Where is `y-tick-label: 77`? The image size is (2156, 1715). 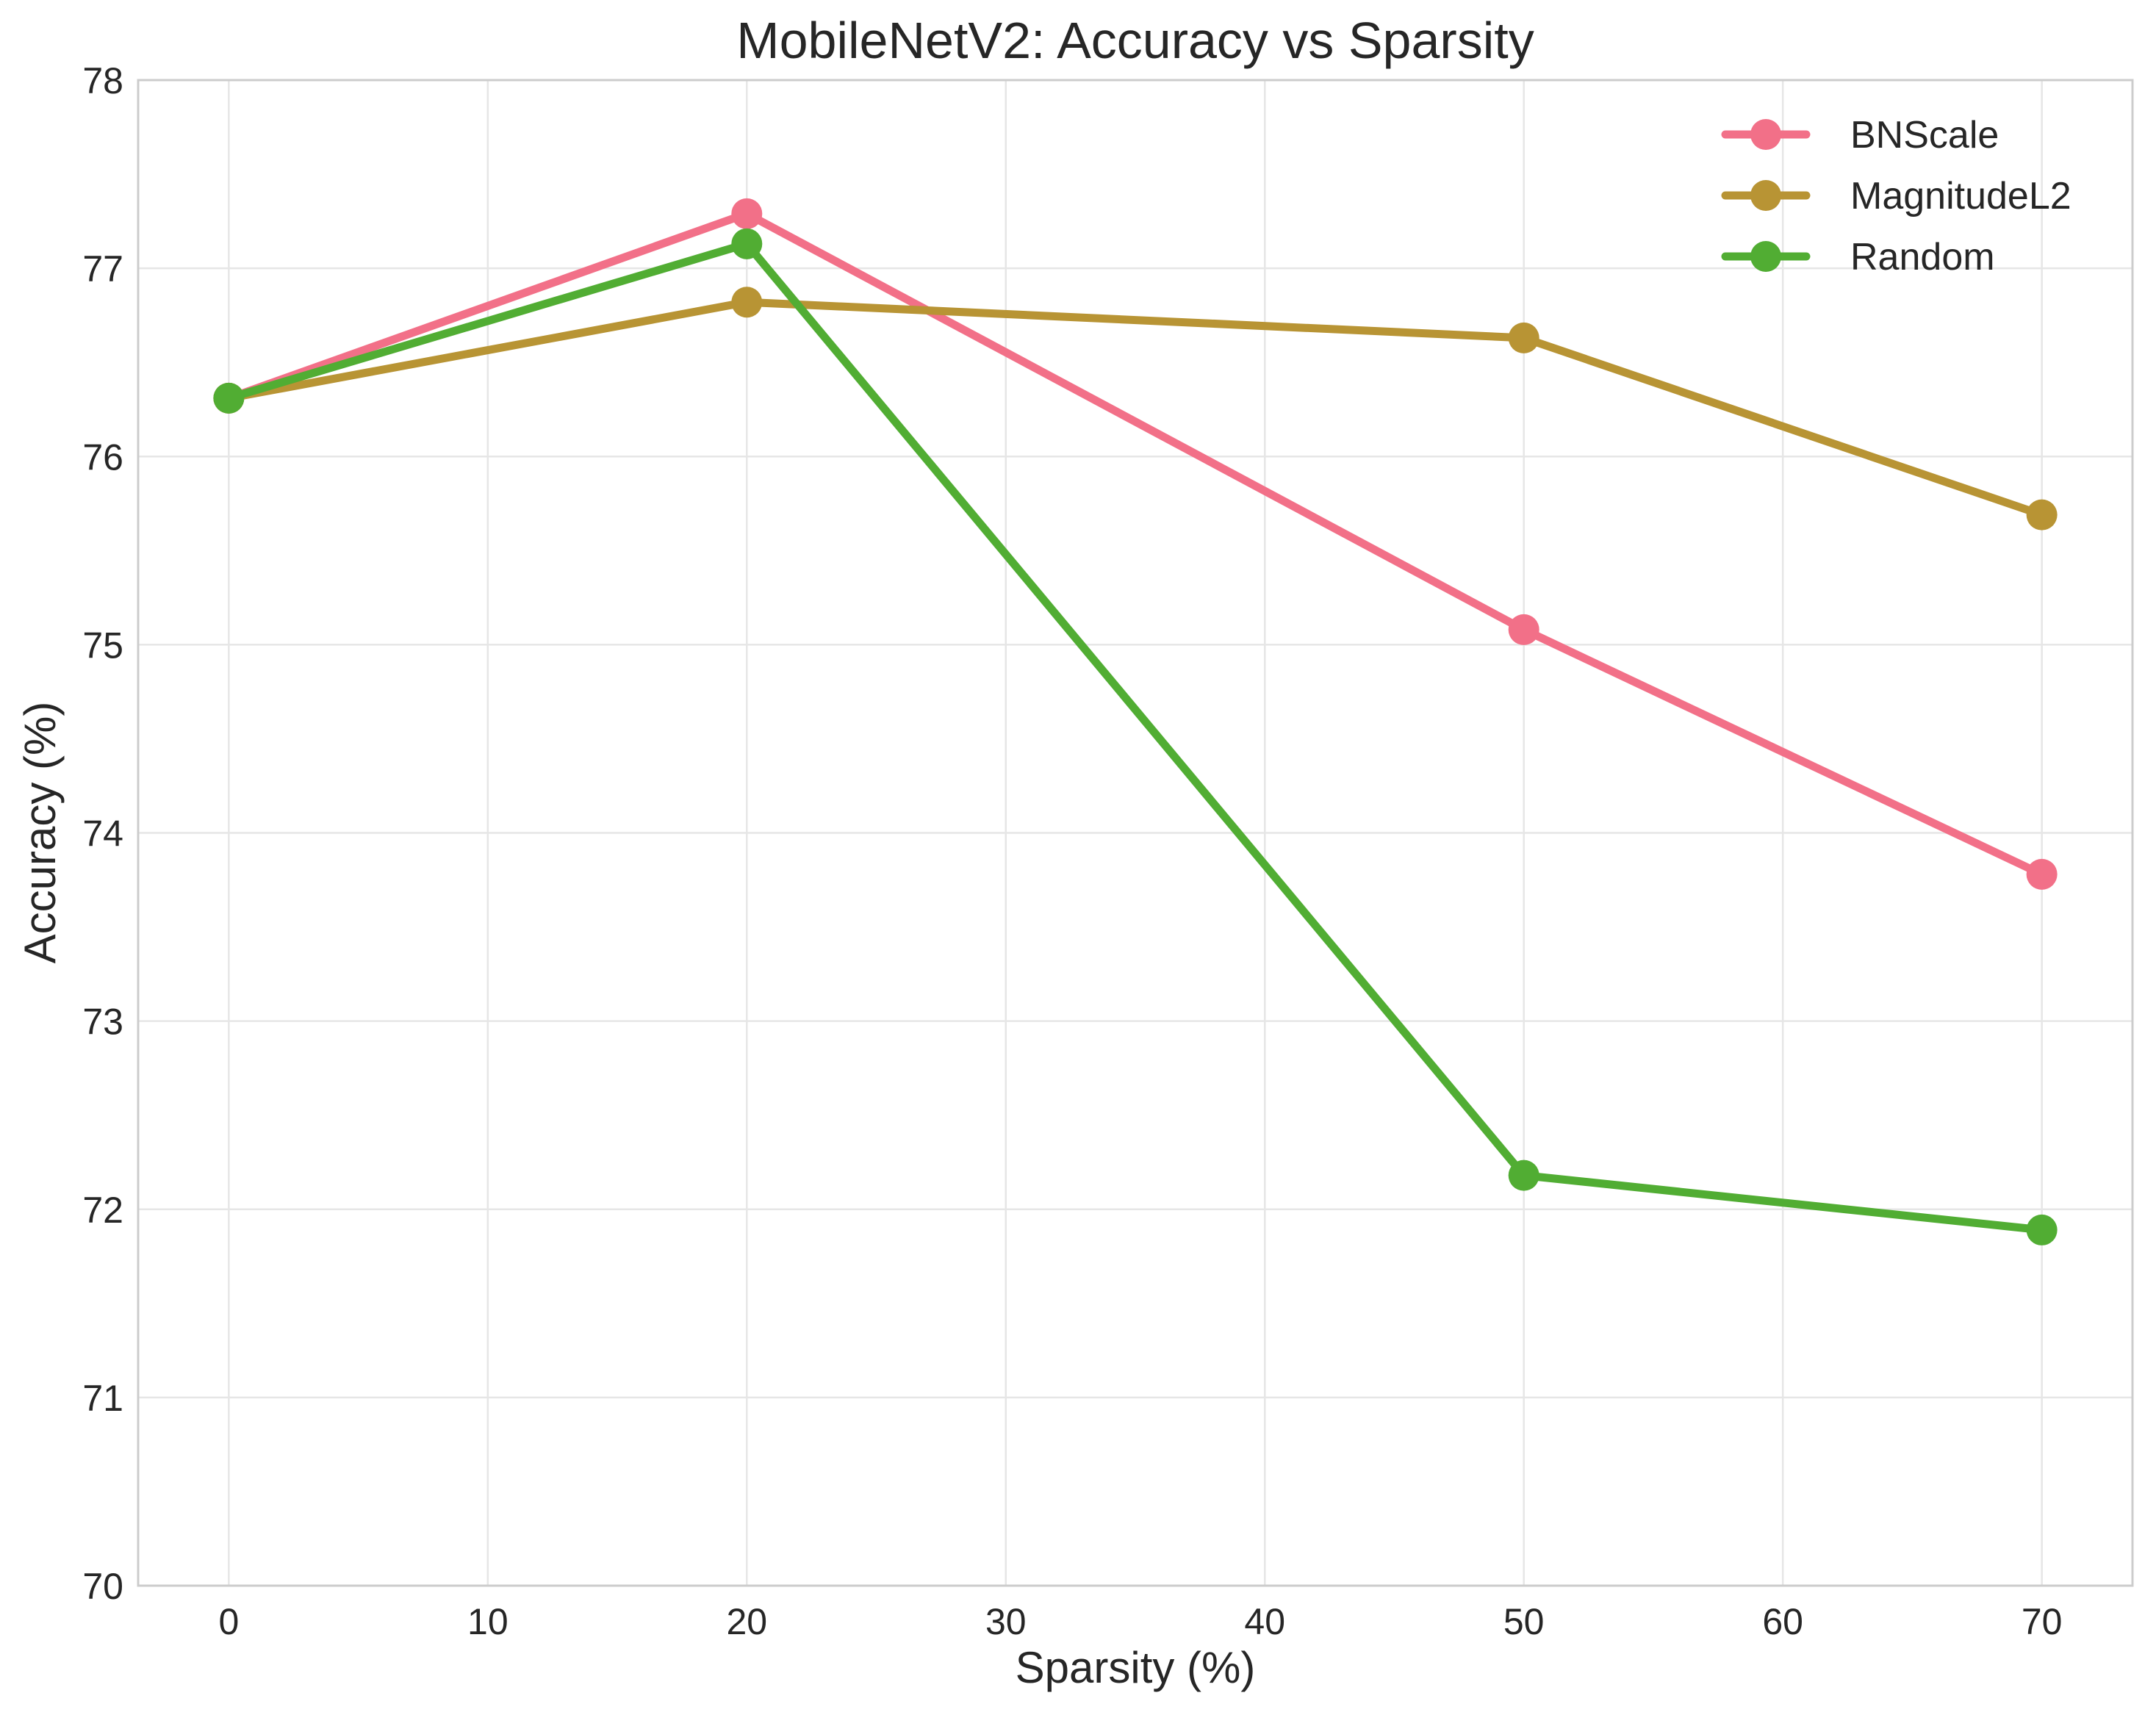 y-tick-label: 77 is located at coordinates (102, 269).